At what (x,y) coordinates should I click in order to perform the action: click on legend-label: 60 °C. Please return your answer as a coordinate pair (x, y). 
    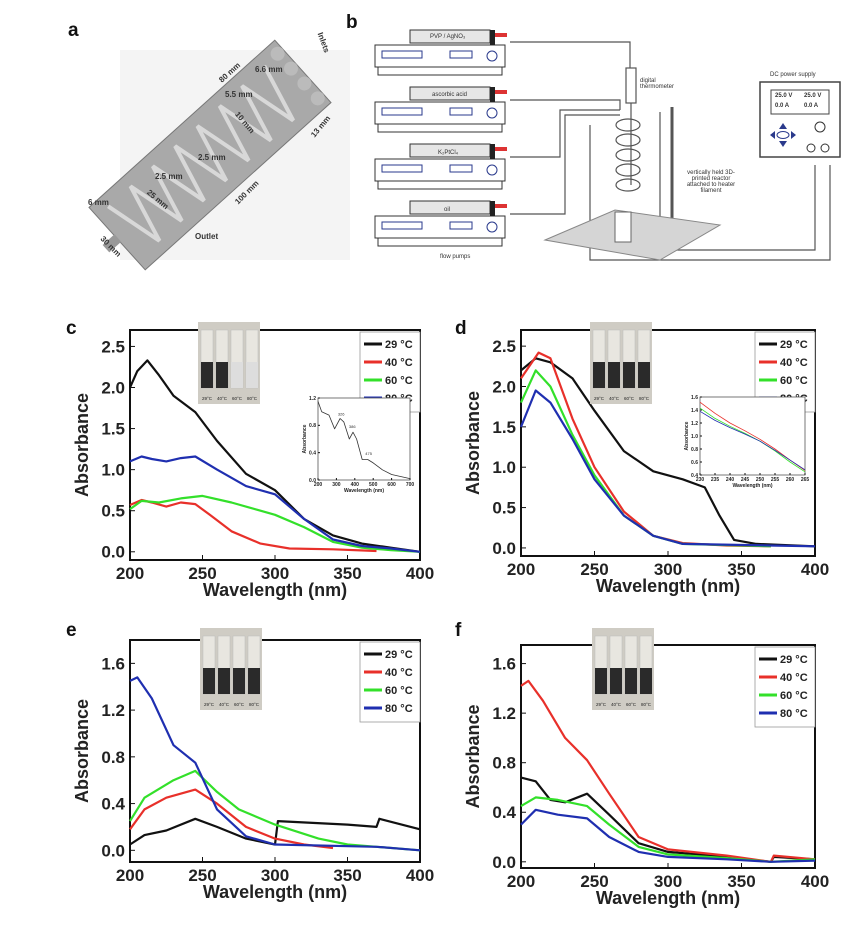
    Looking at the image, I should click on (399, 691).